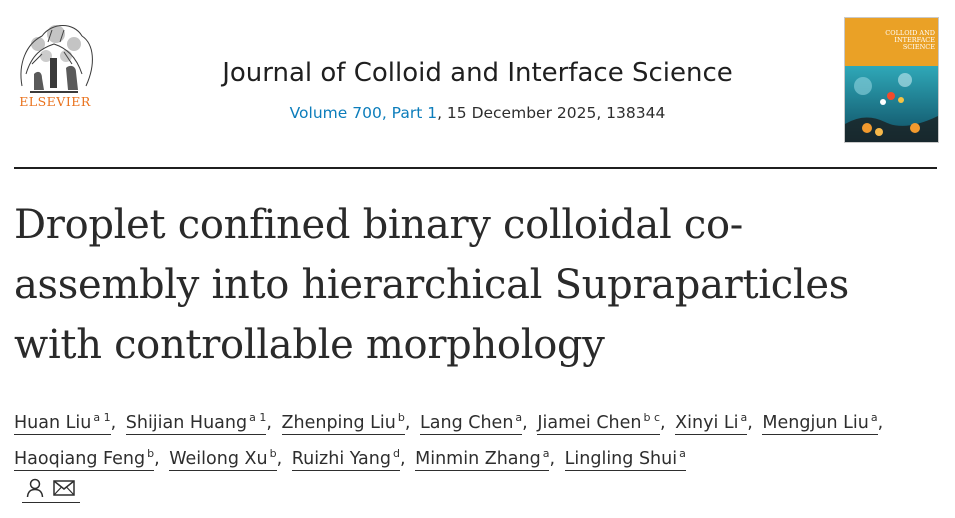  Describe the element at coordinates (55, 101) in the screenshot. I see `publisher-name: ELSEVIER` at that location.